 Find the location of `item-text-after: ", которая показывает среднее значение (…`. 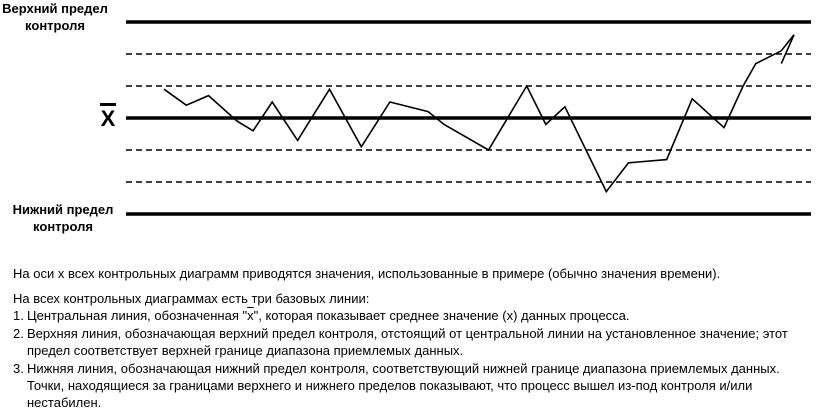

item-text-after: ", которая показывает среднее значение (… is located at coordinates (441, 315).